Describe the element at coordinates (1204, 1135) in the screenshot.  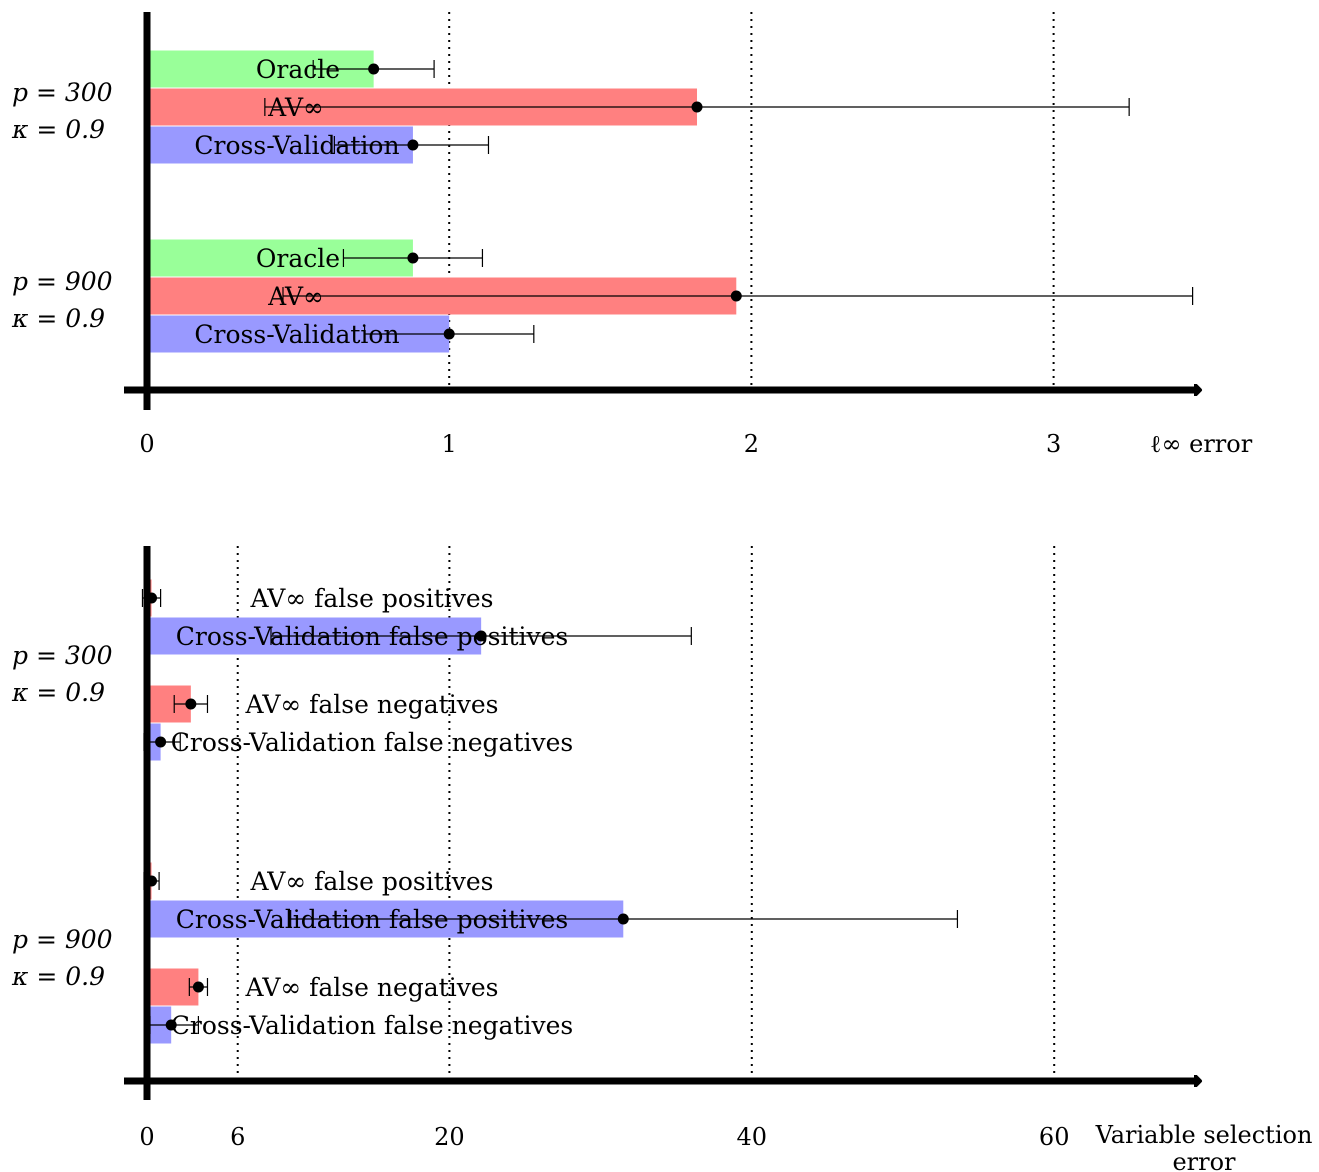
I see `x-axis-title-line1: Variable selection` at that location.